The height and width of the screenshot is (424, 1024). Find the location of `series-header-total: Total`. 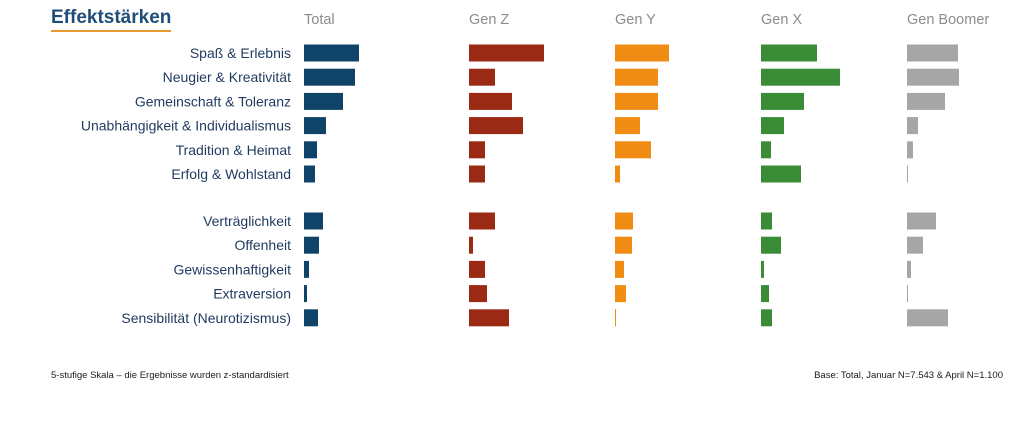

series-header-total: Total is located at coordinates (319, 20).